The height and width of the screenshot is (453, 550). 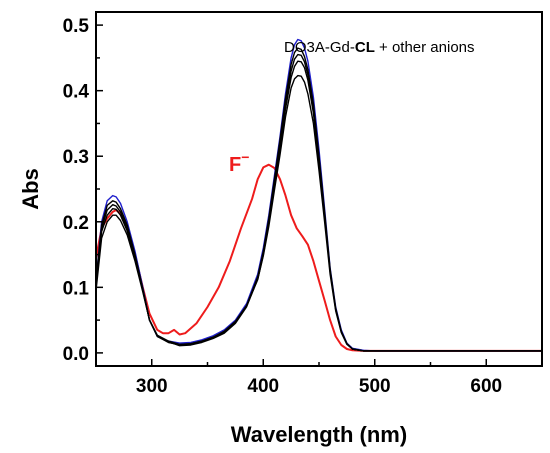 I want to click on legend-label-bold: CL, so click(x=365, y=47).